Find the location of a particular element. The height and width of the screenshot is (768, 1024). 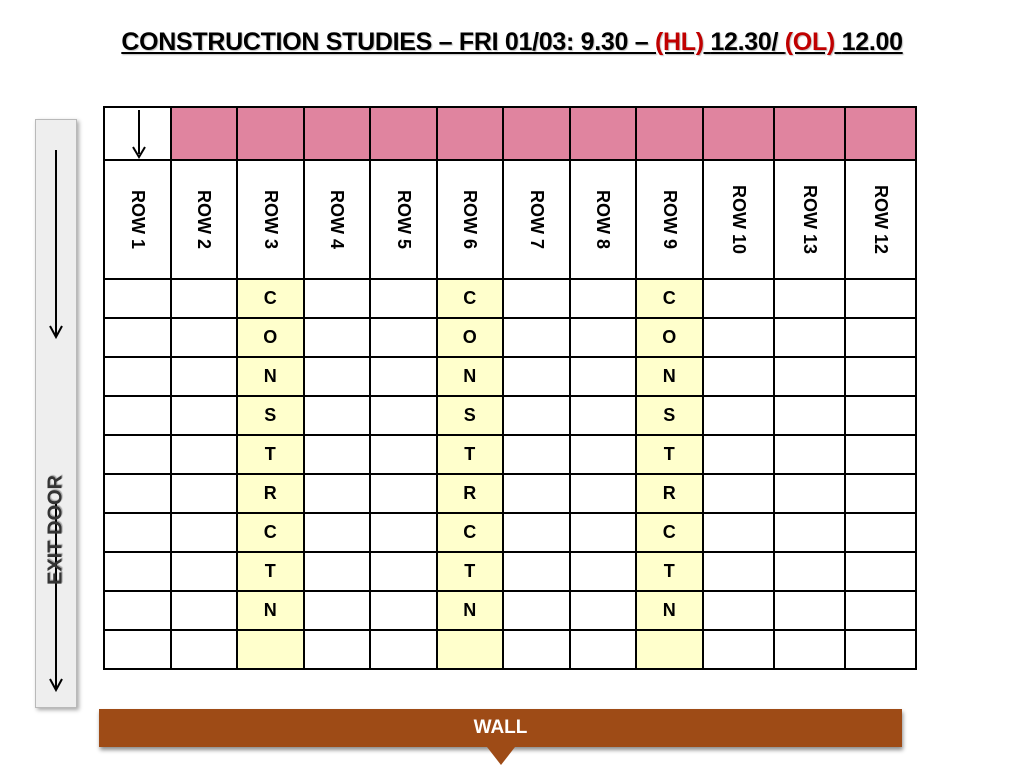

row-label: ROW 6 is located at coordinates (470, 219).